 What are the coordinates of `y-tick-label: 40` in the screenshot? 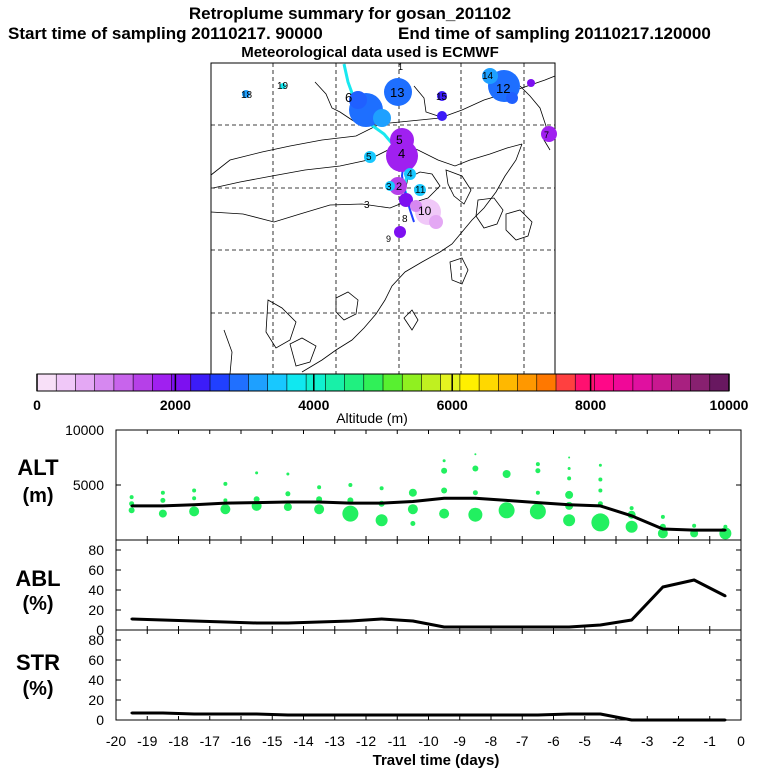 It's located at (96, 680).